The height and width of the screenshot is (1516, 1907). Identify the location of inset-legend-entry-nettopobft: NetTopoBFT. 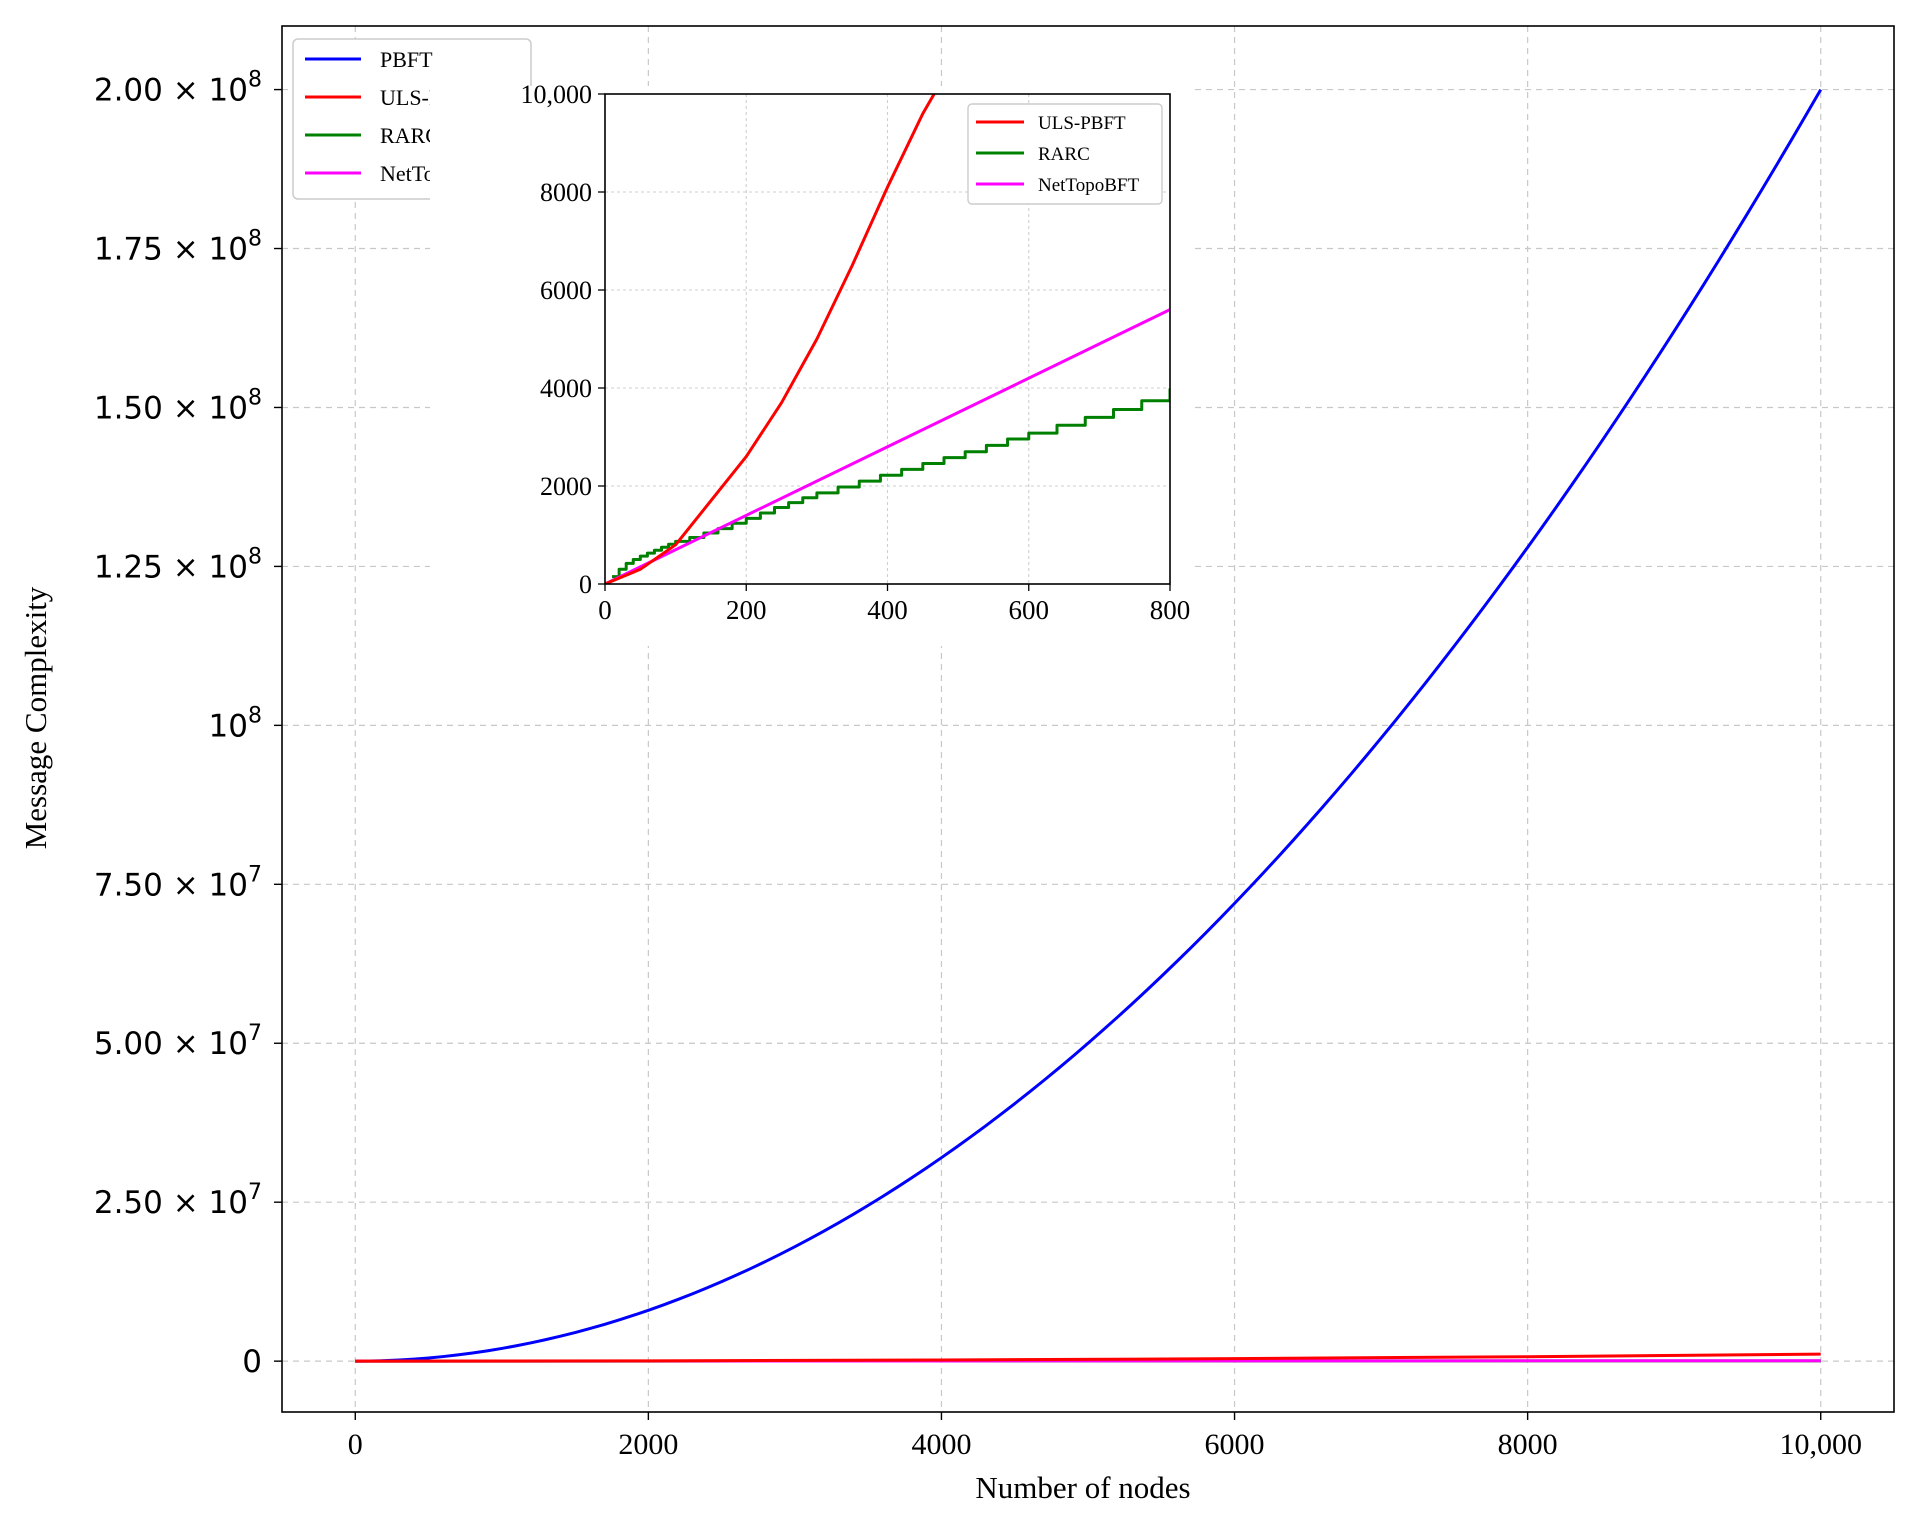
(1057, 185).